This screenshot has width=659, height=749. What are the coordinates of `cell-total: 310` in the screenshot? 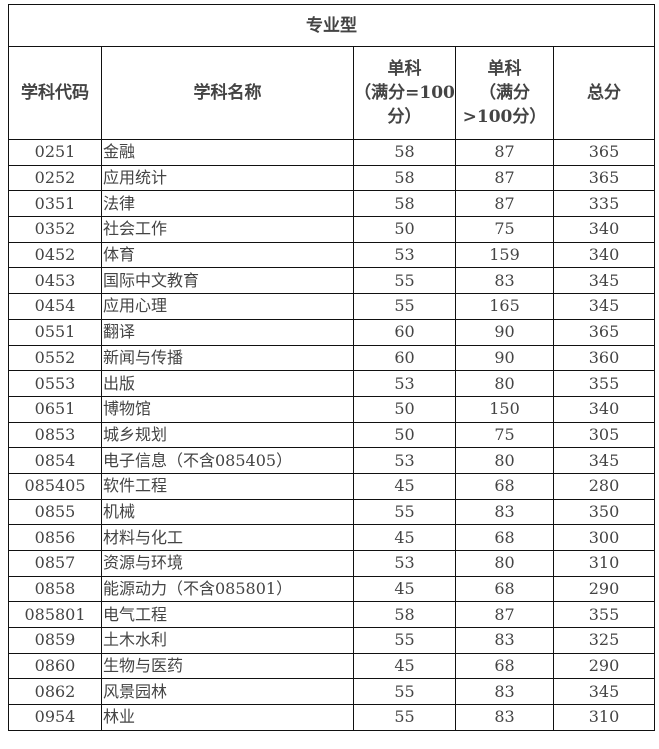 It's located at (604, 563).